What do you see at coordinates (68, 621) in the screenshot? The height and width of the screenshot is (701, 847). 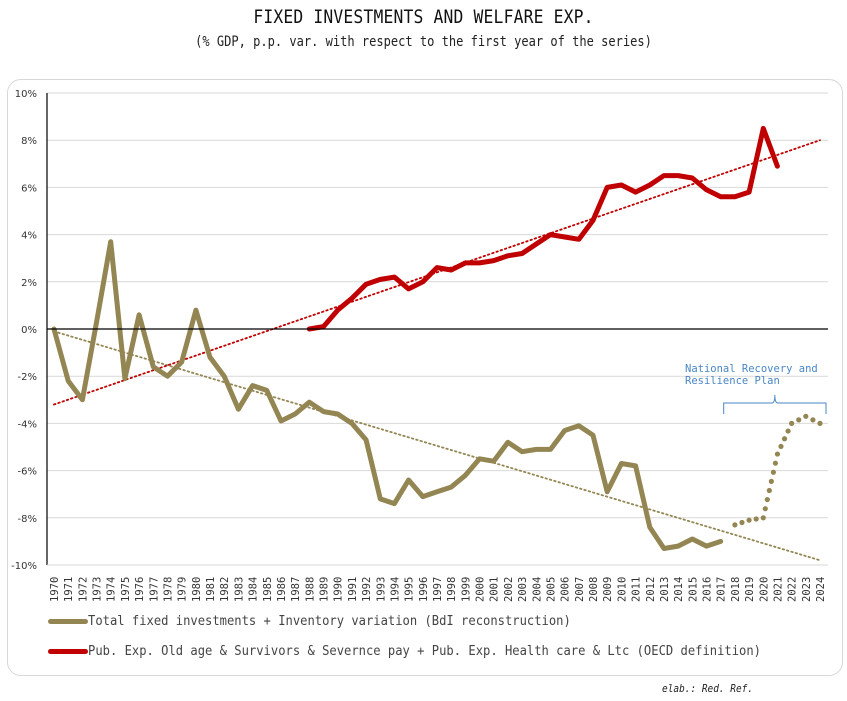 I see `legend-swatch-investments` at bounding box center [68, 621].